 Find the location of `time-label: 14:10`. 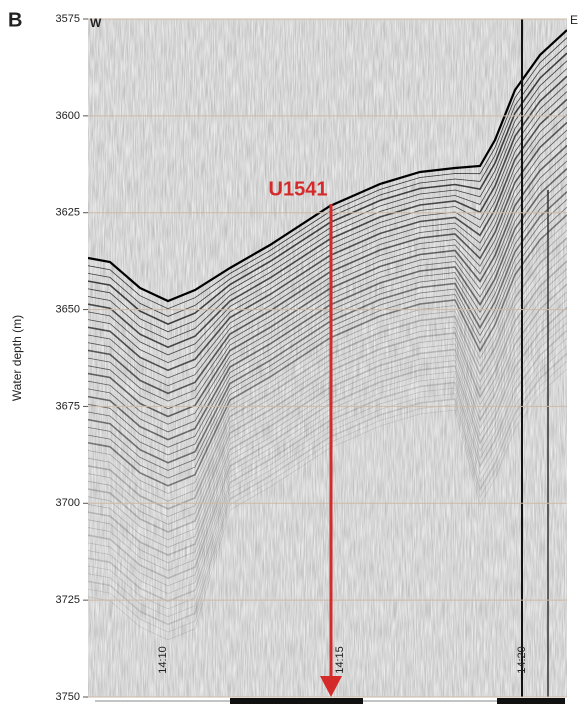

time-label: 14:10 is located at coordinates (163, 660).